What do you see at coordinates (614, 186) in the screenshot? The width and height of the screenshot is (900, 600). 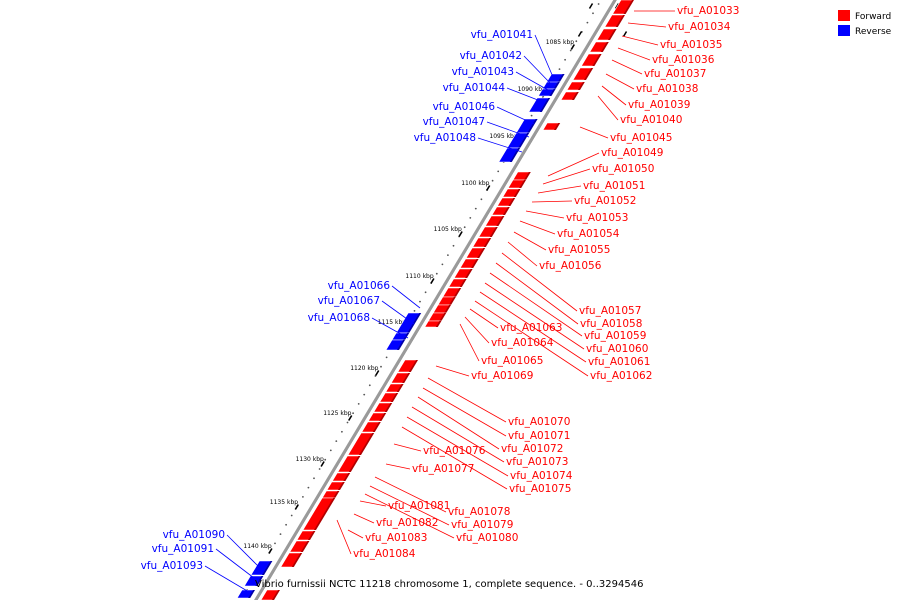 I see `svg-text: vfu_A01051` at bounding box center [614, 186].